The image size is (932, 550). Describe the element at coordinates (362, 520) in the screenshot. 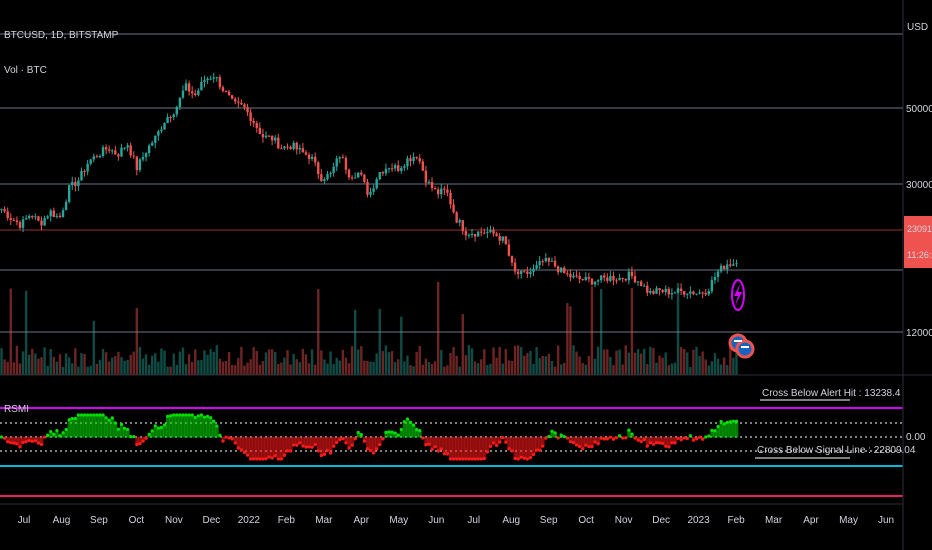

I see `time-axis-label: Apr` at that location.